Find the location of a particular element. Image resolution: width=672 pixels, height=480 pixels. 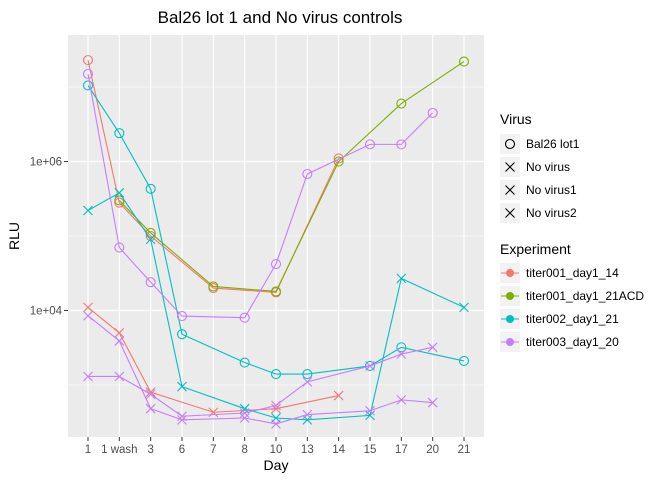

legend-virus-item: Bal26 lot1 is located at coordinates (540, 144).